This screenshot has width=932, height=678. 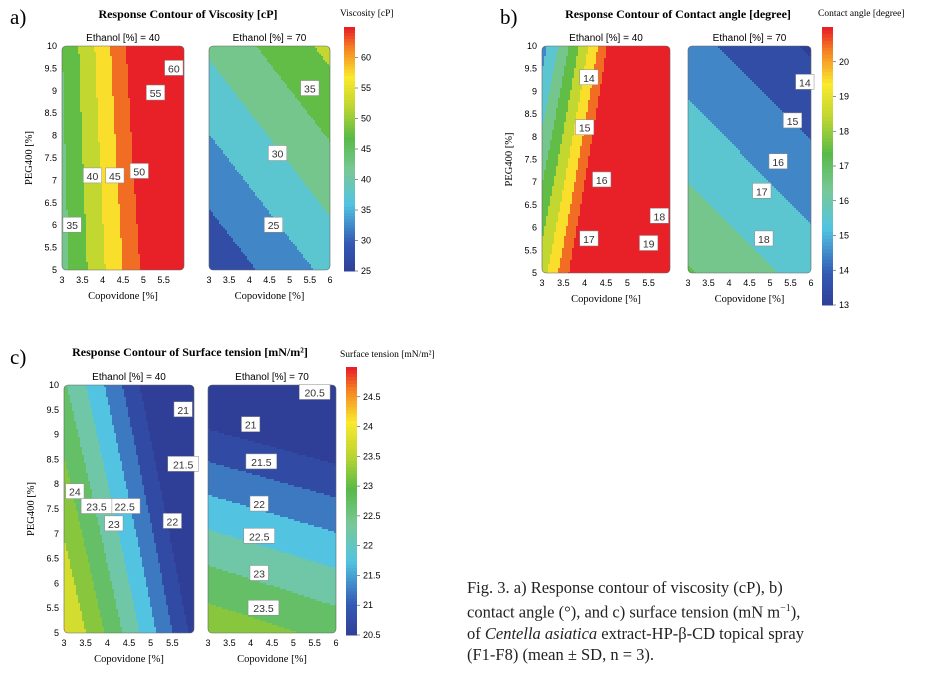 What do you see at coordinates (366, 58) in the screenshot?
I see `colorbar-tick-label: 60` at bounding box center [366, 58].